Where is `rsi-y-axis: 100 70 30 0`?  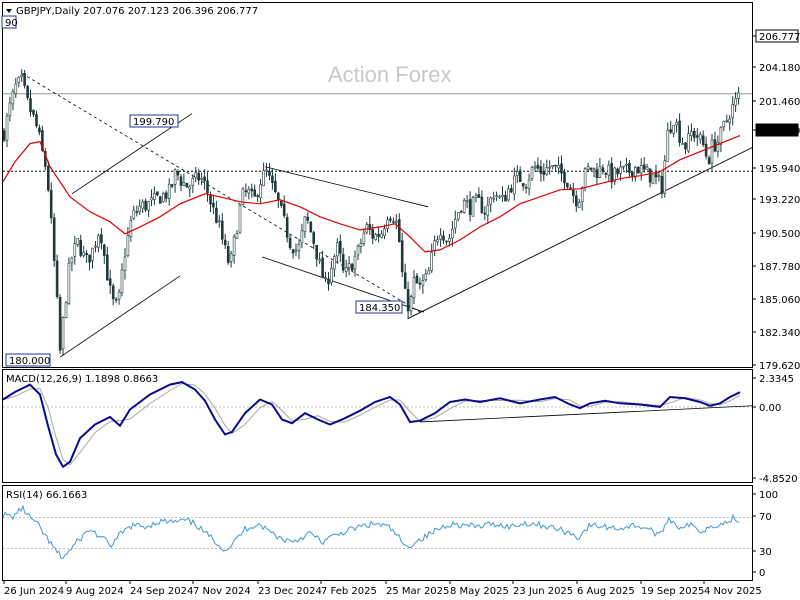 rsi-y-axis: 100 70 30 0 is located at coordinates (765, 534).